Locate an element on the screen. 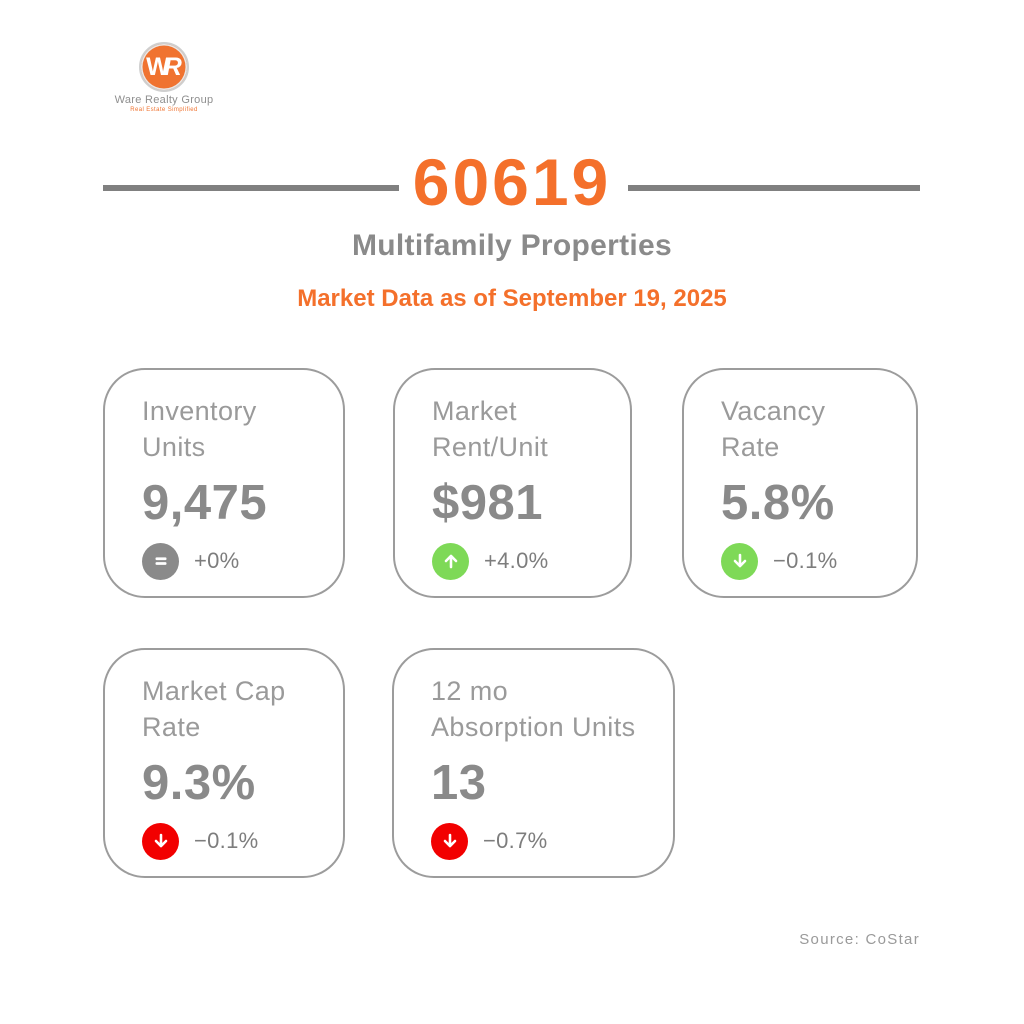 The height and width of the screenshot is (1024, 1024). trend-value: −0.7% is located at coordinates (515, 841).